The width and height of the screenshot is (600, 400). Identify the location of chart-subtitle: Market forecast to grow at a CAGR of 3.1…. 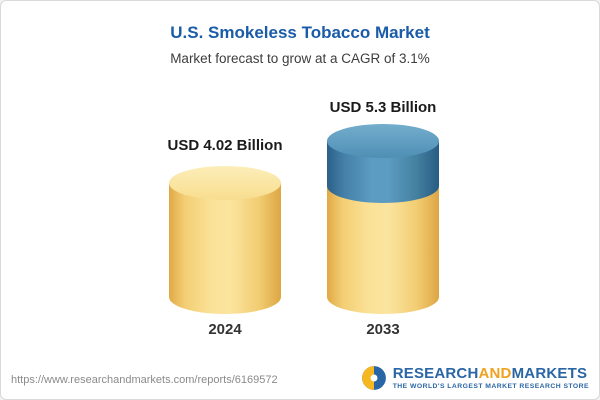
(300, 58).